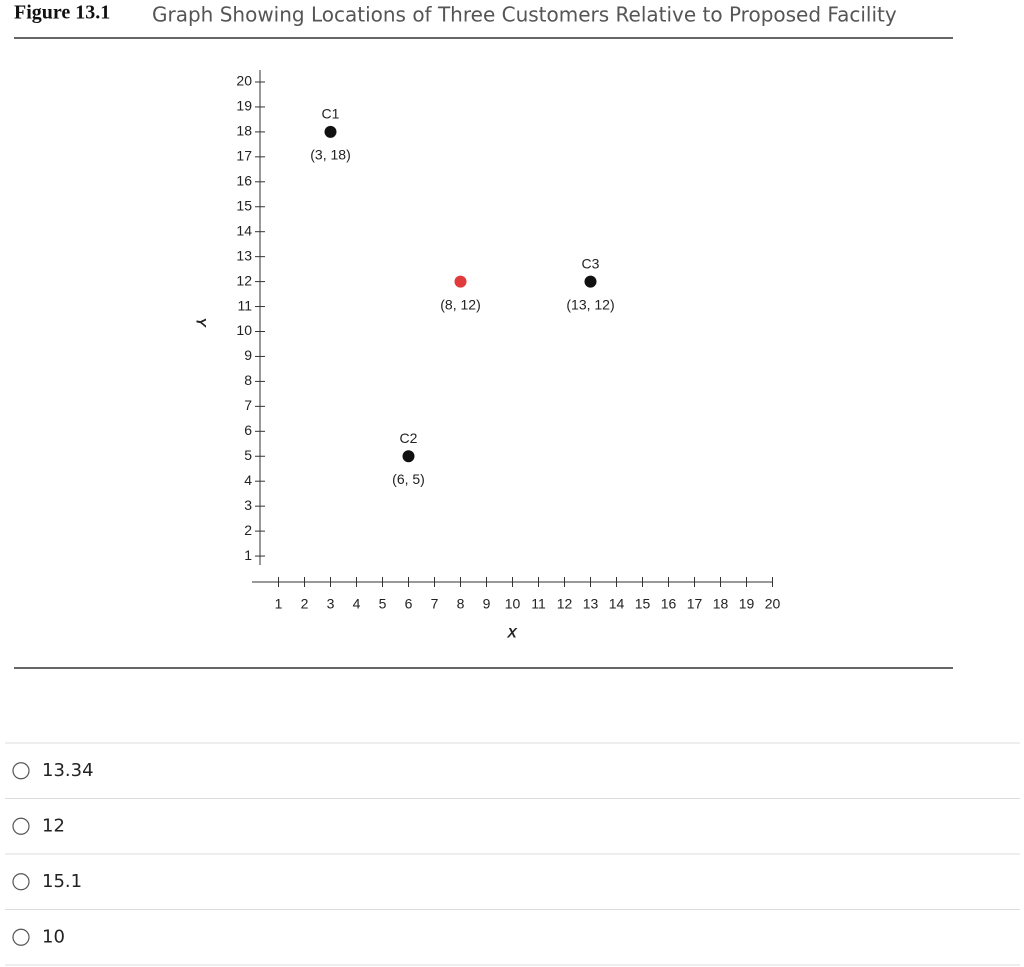  What do you see at coordinates (513, 604) in the screenshot?
I see `x-tick-label: 10` at bounding box center [513, 604].